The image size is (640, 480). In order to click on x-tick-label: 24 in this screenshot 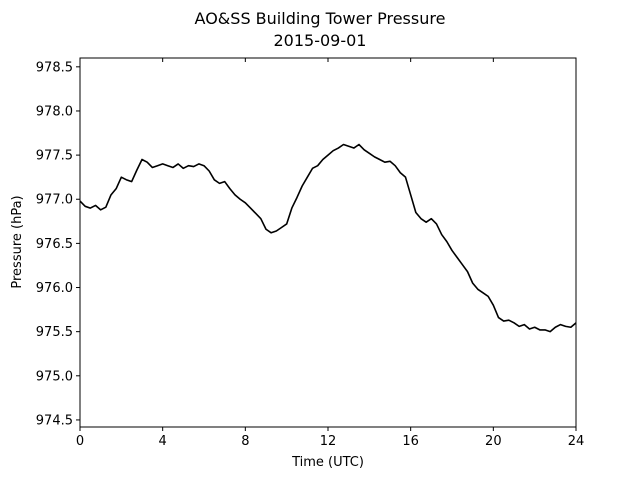, I will do `click(576, 441)`.